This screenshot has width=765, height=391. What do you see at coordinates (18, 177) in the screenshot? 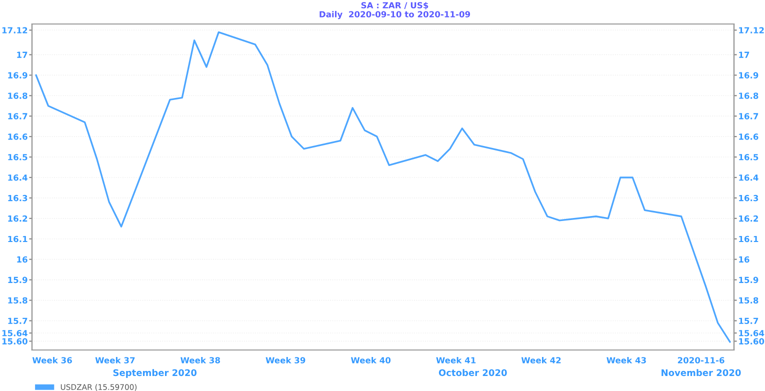
I see `y-tick-label: 16.4` at bounding box center [18, 177].